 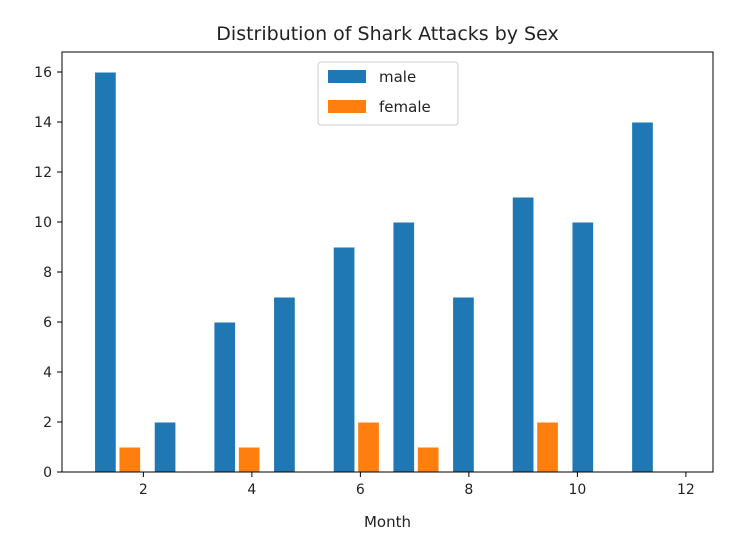 I want to click on y-tick-label: 12, so click(x=43, y=173).